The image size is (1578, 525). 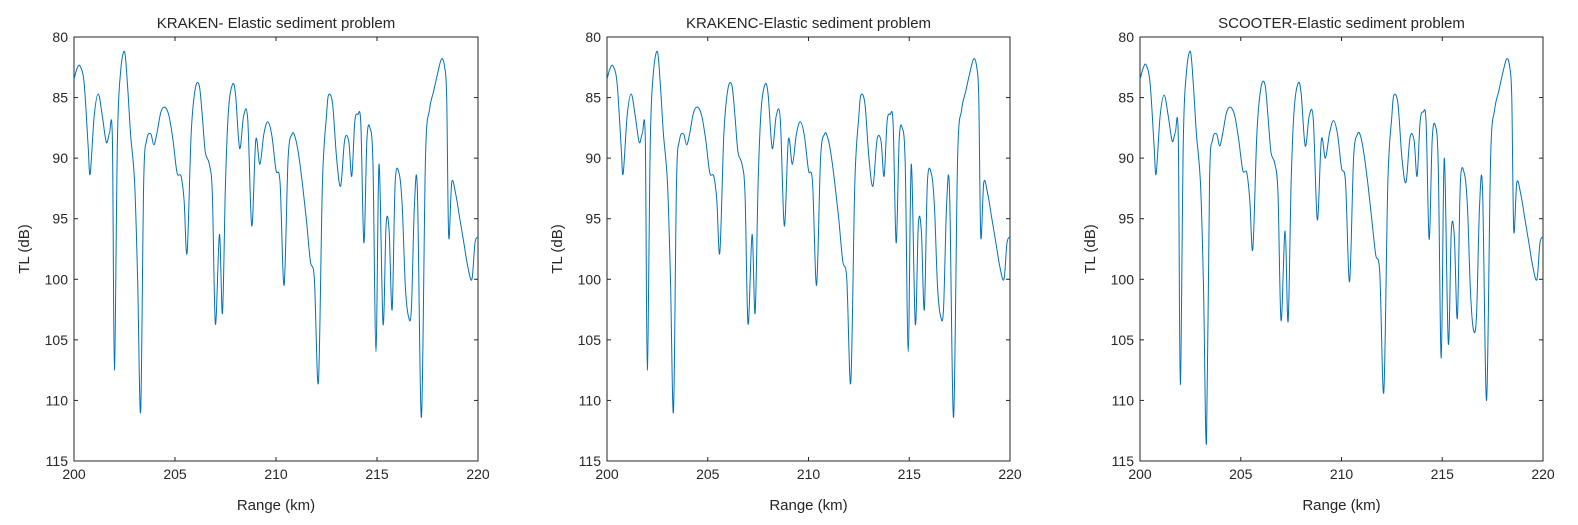 I want to click on chart-title: SCOOTER-Elastic sediment problem, so click(x=1341, y=23).